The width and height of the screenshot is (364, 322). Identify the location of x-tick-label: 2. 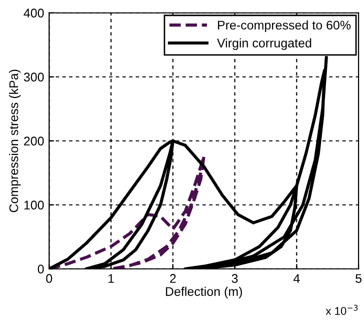
(173, 278).